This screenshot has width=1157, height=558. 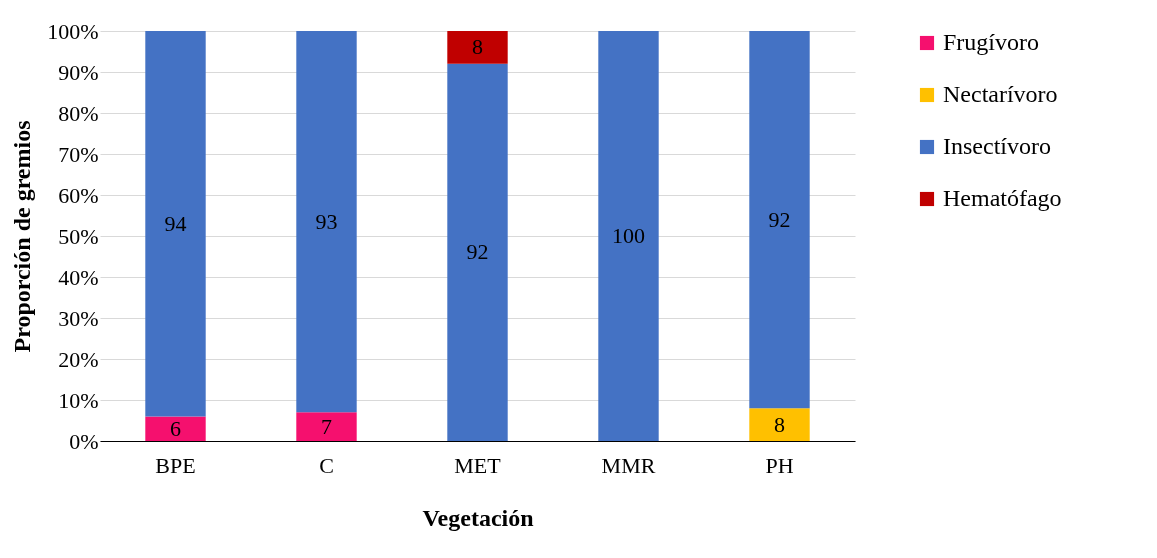 What do you see at coordinates (628, 465) in the screenshot?
I see `x-tick-label: MMR` at bounding box center [628, 465].